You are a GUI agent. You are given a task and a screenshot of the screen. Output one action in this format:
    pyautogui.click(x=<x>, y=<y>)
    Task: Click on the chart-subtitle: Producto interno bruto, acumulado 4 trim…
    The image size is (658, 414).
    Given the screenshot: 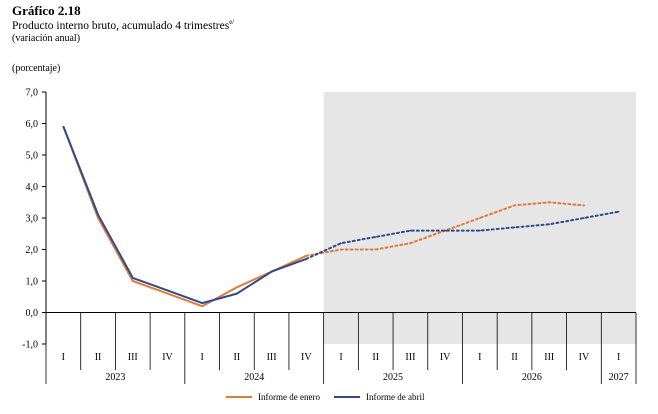 What is the action you would take?
    pyautogui.click(x=123, y=25)
    